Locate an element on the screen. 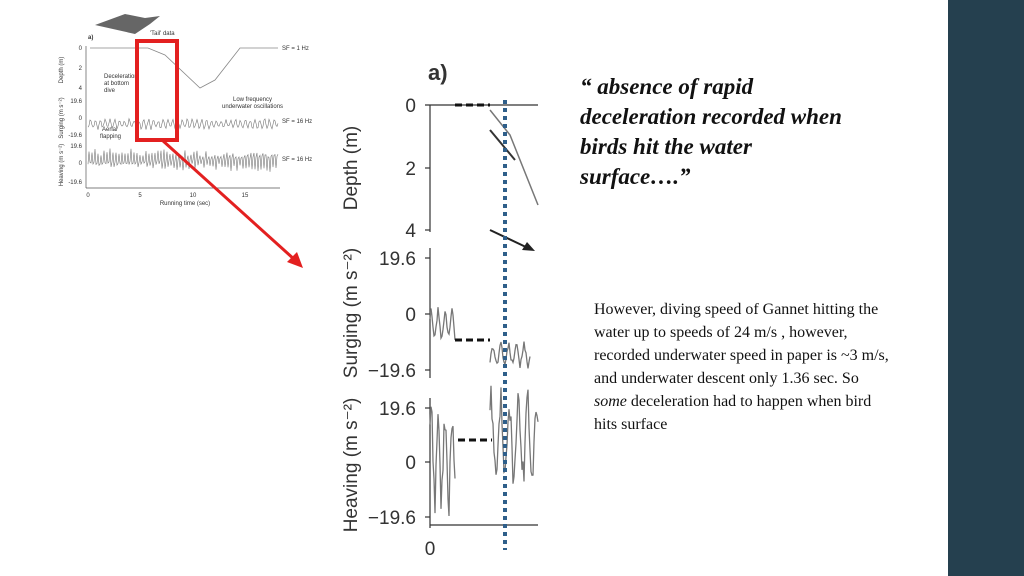 The width and height of the screenshot is (1024, 576). pointer-head is located at coordinates (528, 246).